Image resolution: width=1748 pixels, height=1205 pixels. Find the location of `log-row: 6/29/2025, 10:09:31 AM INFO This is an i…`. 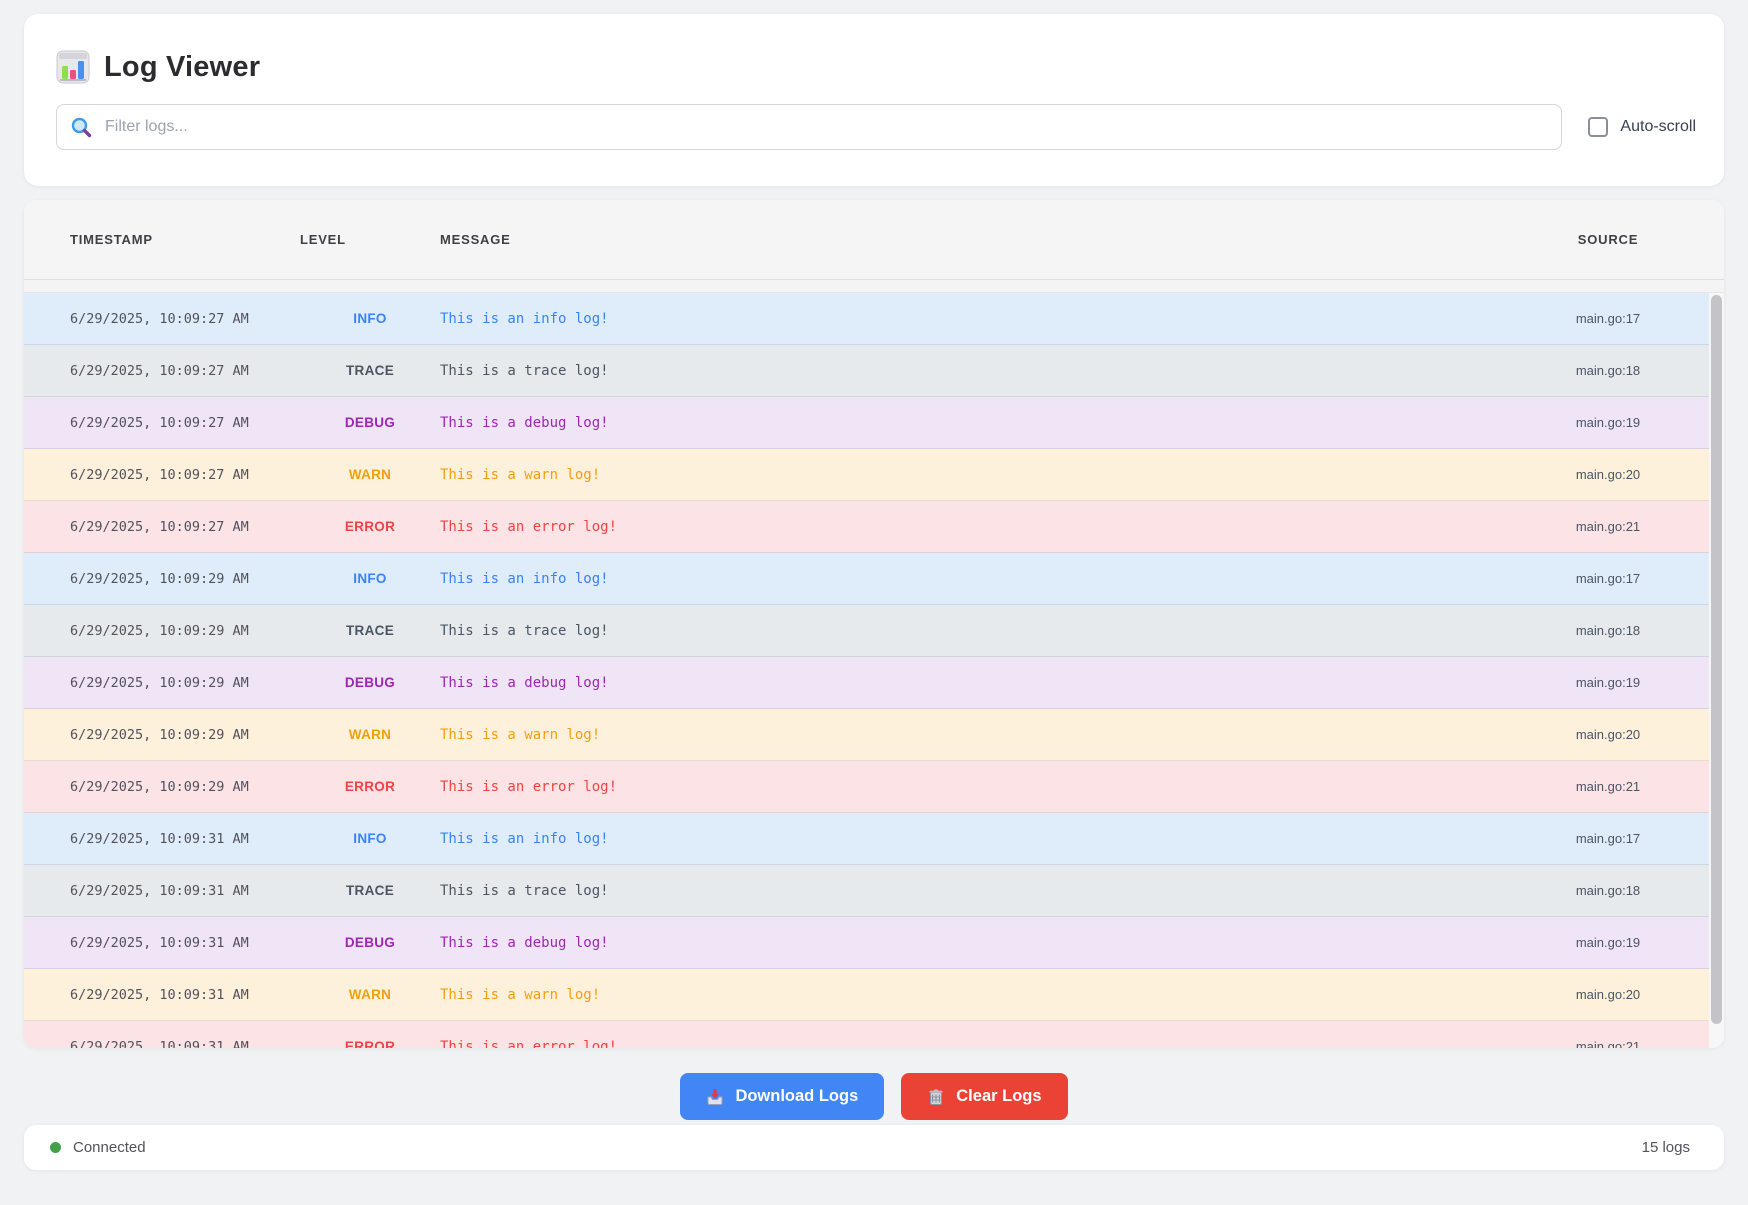

log-row: 6/29/2025, 10:09:31 AM INFO This is an i… is located at coordinates (874, 839).